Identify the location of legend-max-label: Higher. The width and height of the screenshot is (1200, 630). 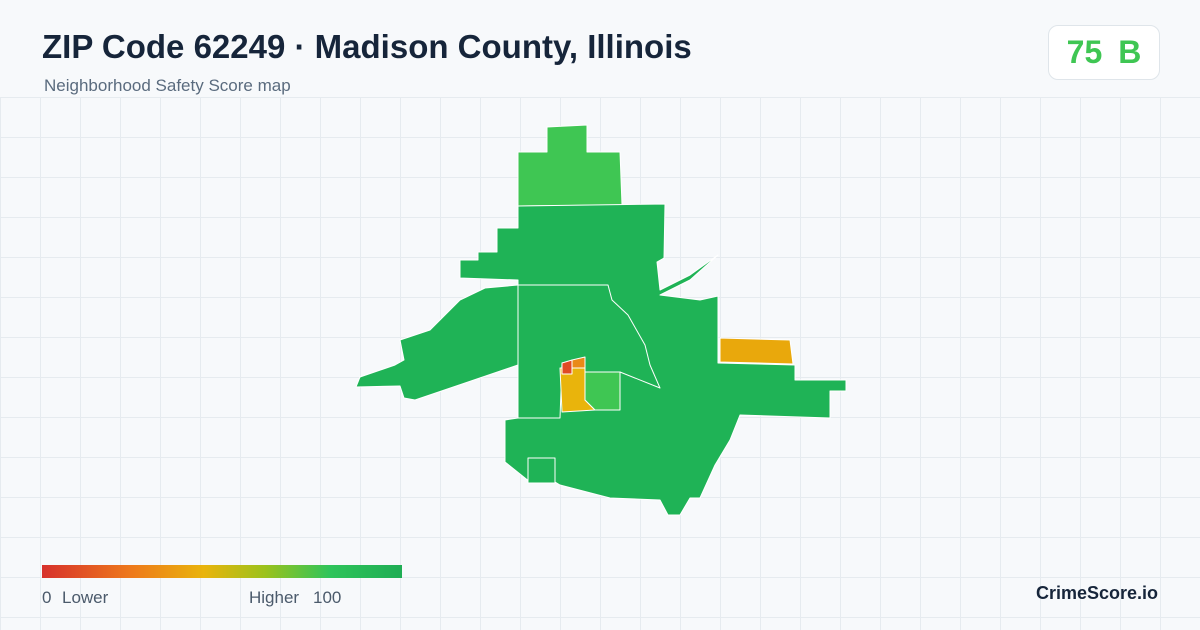
(274, 597).